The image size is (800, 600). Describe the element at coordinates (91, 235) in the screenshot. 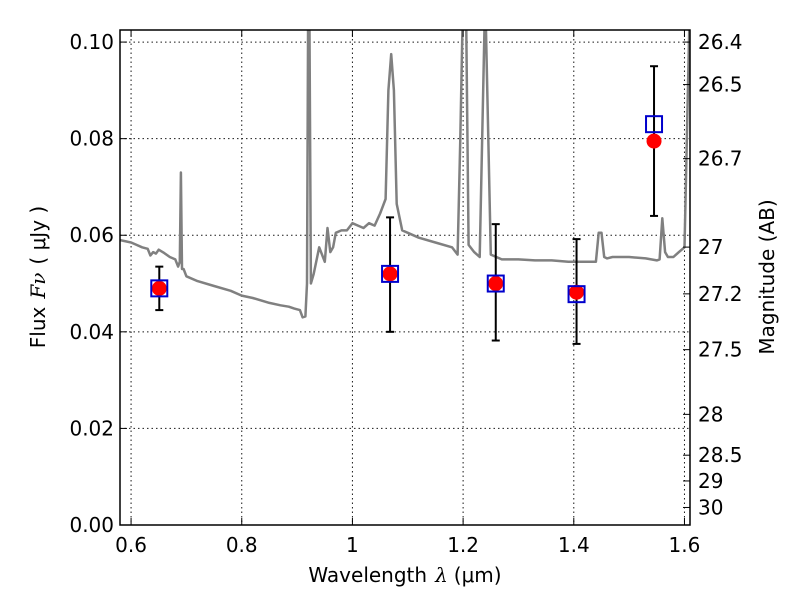

I see `y-tick-label: 0.06` at that location.